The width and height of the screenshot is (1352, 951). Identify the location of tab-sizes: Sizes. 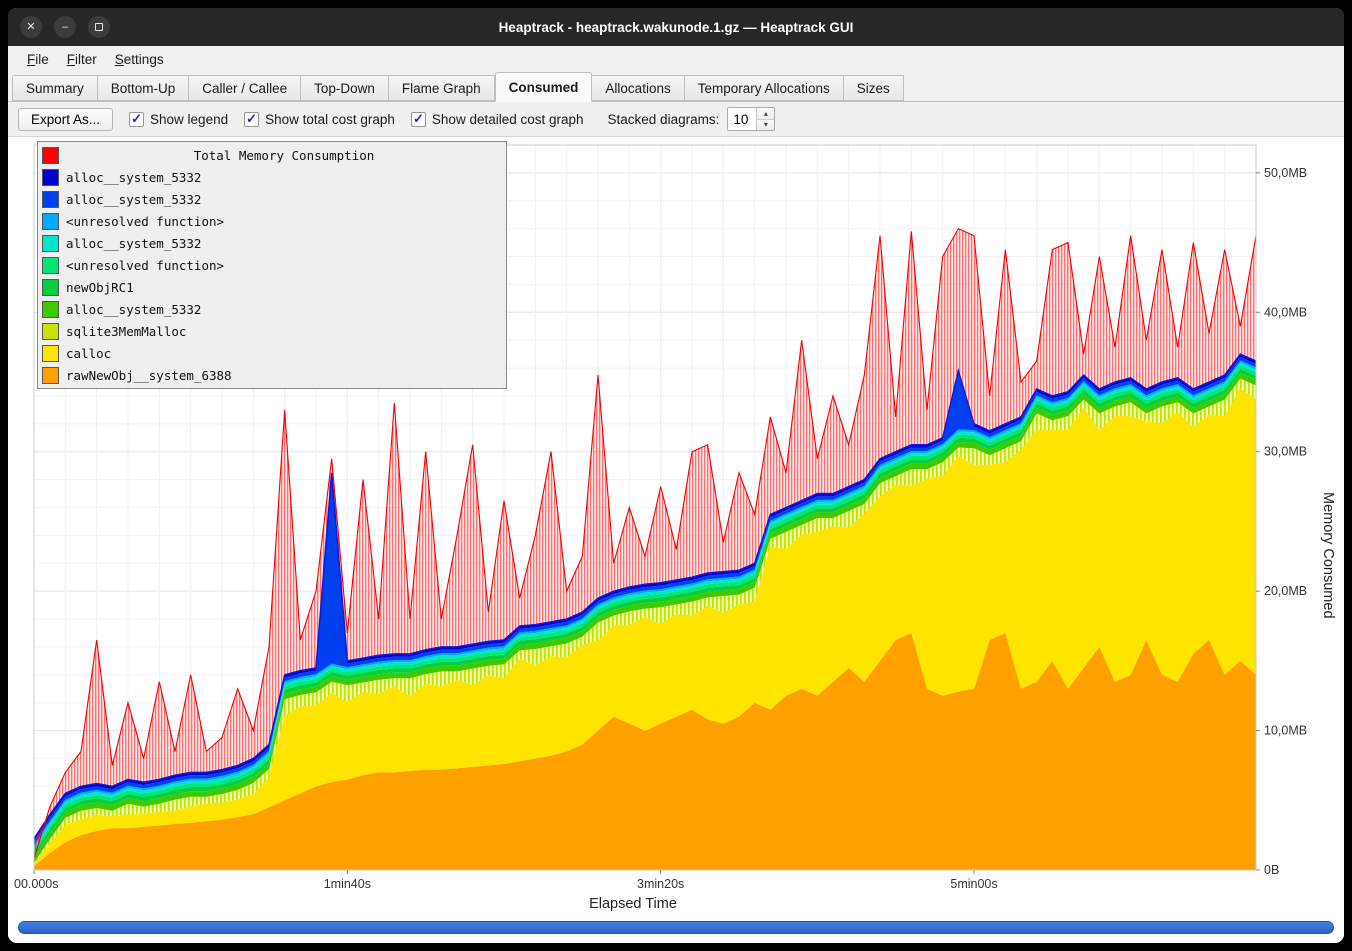
(873, 88).